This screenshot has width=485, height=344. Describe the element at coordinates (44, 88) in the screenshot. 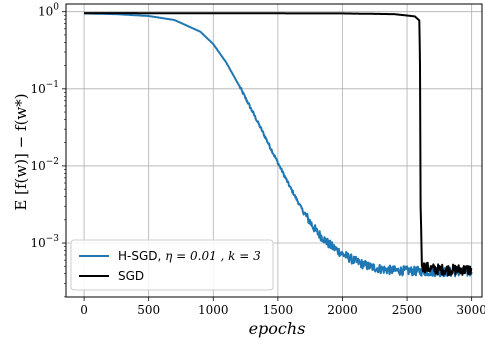

I see `y-tick-label: 10⁻¹` at that location.